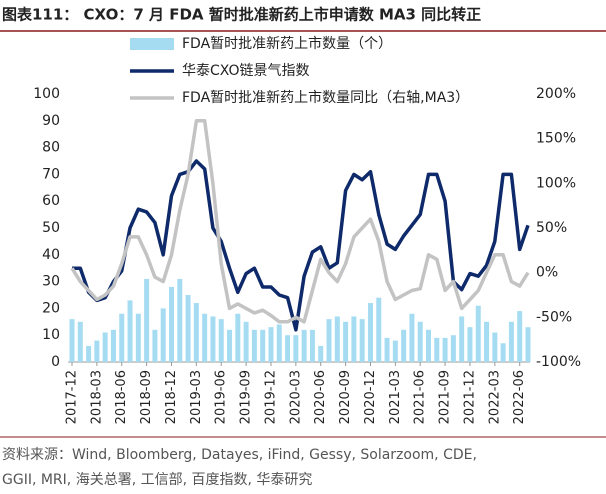 The width and height of the screenshot is (606, 494). Describe the element at coordinates (325, 97) in the screenshot. I see `legend-label: FDA暂时批准新药上市数量同比（右轴,MA3）` at that location.